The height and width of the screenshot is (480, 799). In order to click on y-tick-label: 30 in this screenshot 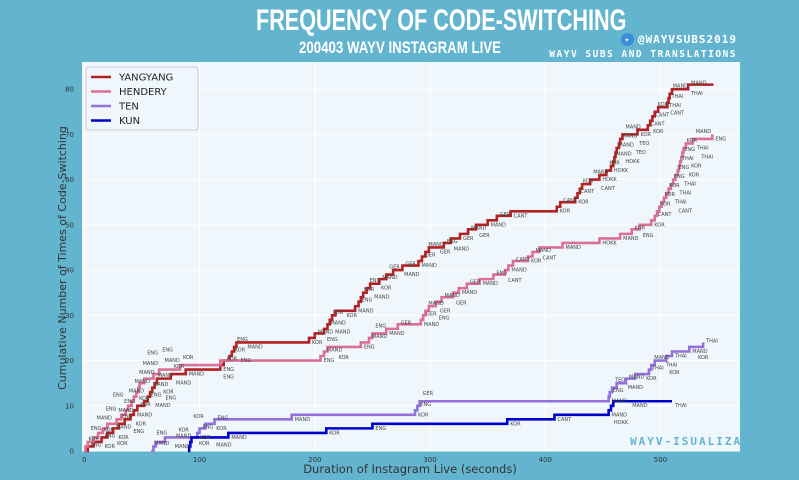, I will do `click(69, 316)`.